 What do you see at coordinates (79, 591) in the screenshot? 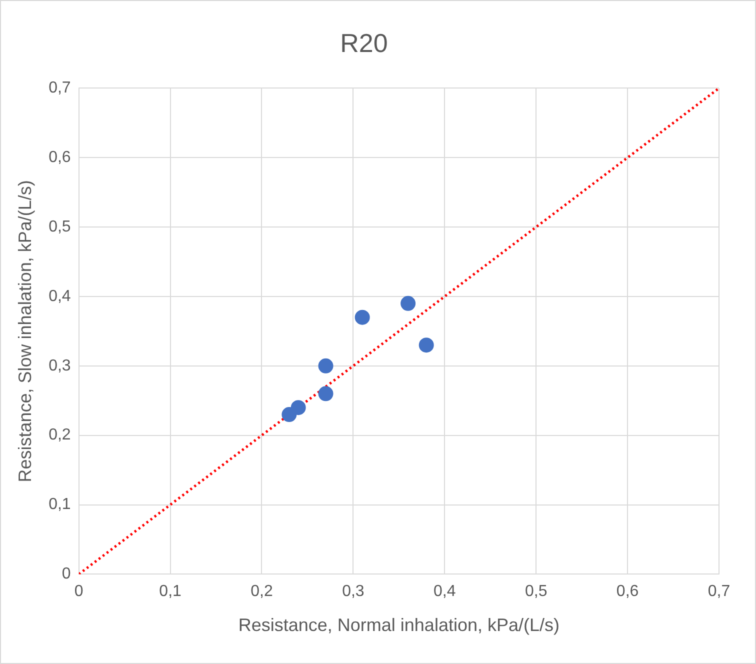
I see `x-tick-label: 0` at bounding box center [79, 591].